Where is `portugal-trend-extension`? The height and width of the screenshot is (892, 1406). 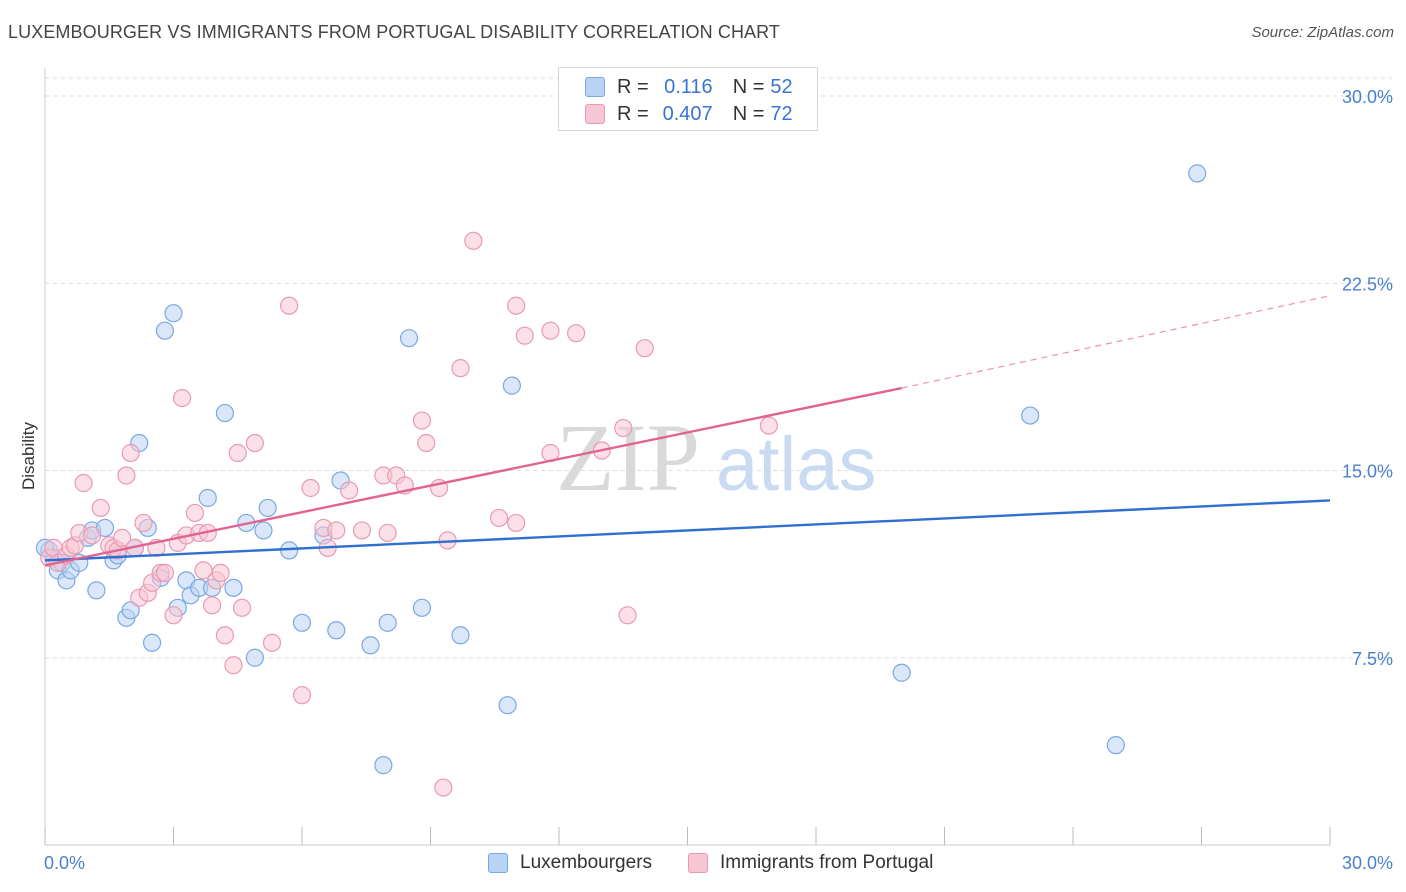 portugal-trend-extension is located at coordinates (1116, 342).